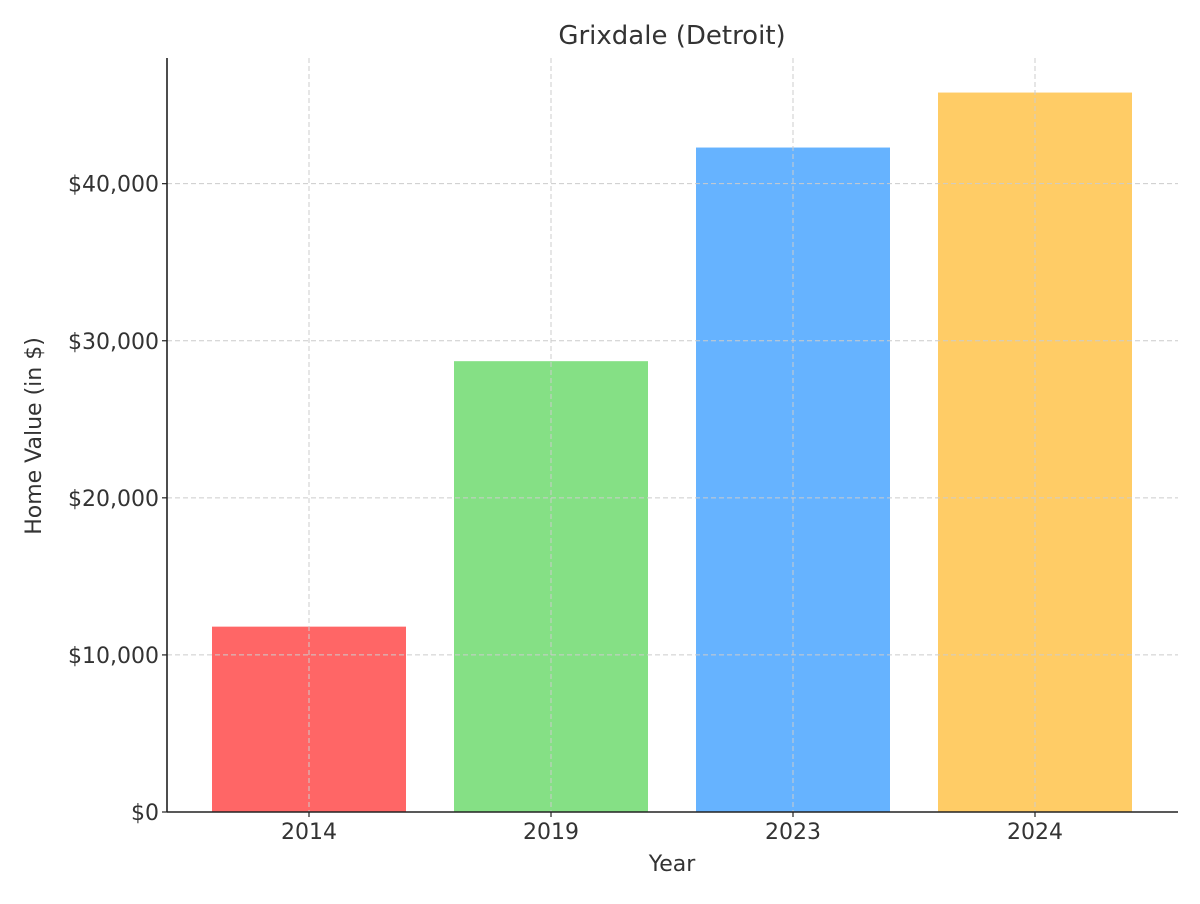 The height and width of the screenshot is (904, 1200). Describe the element at coordinates (309, 832) in the screenshot. I see `x-tick-label: 2014` at that location.